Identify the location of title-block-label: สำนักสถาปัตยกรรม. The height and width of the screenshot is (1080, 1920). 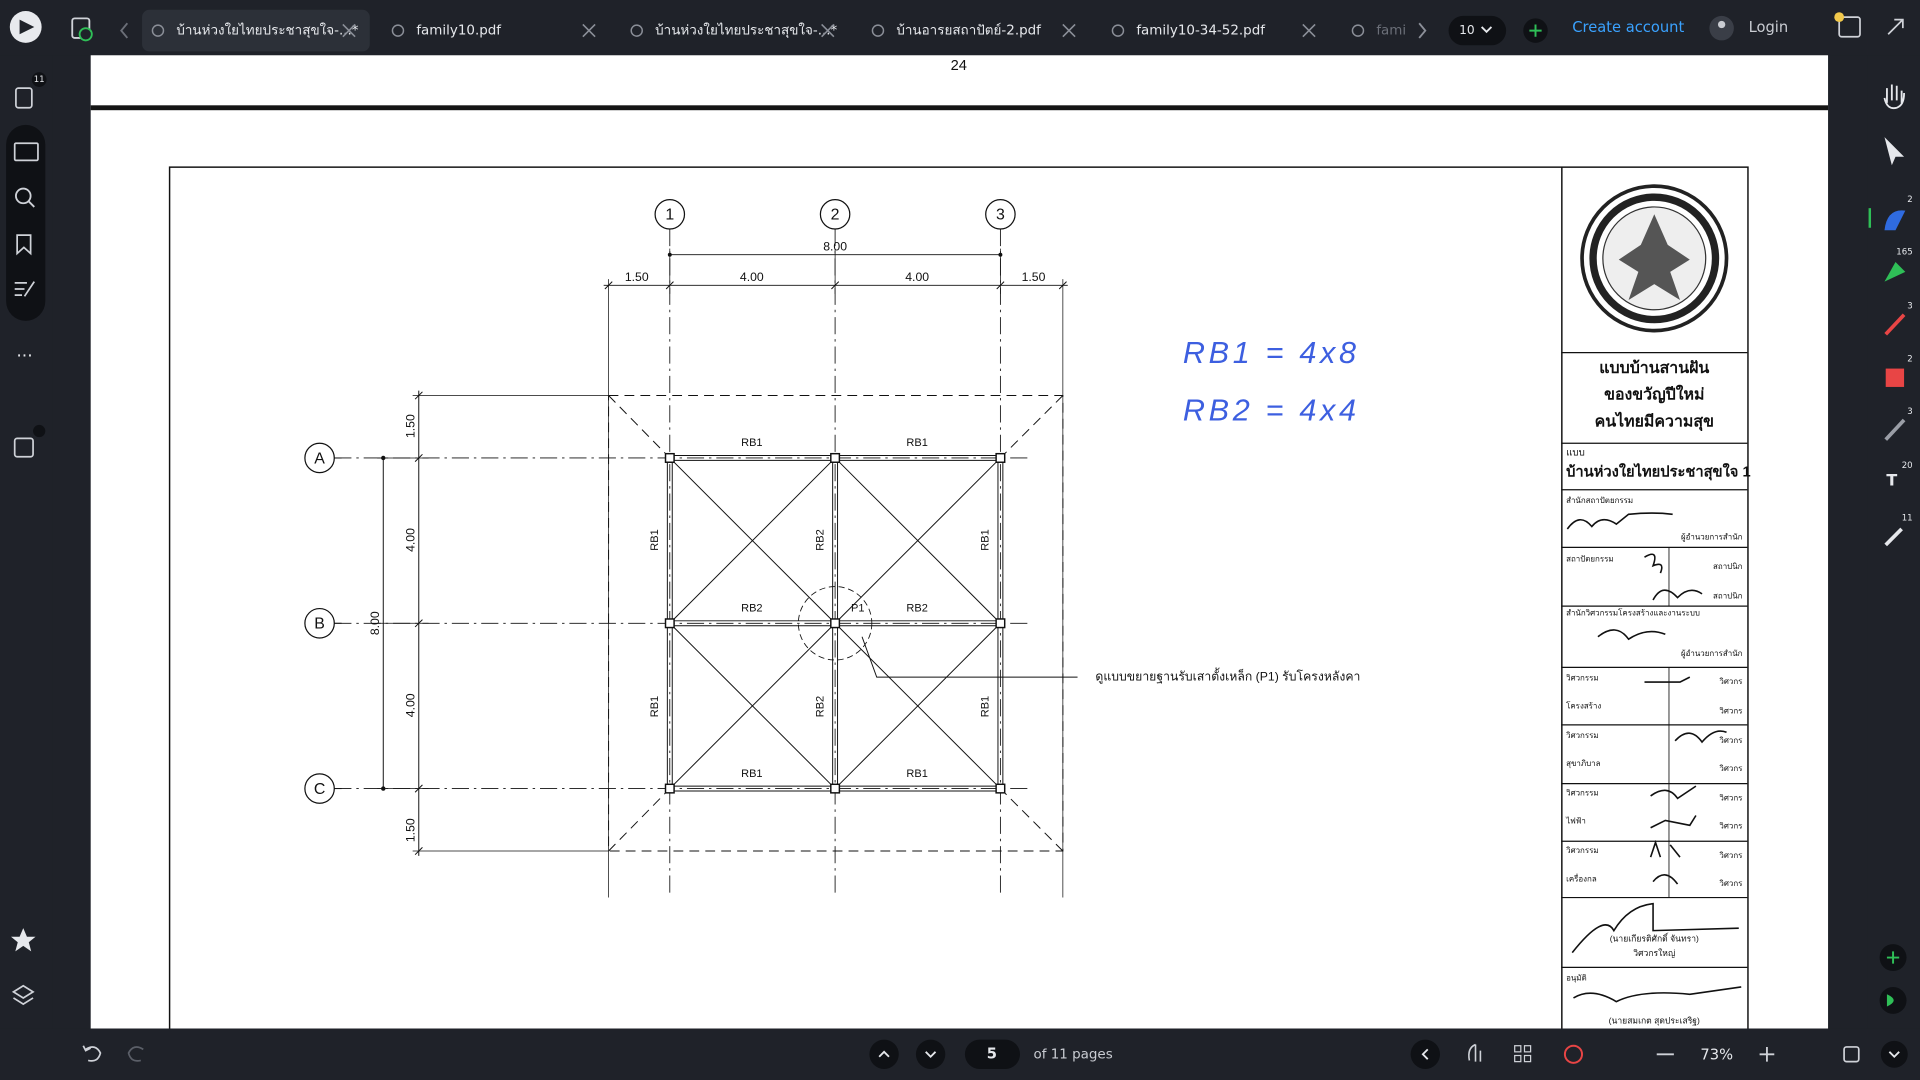
(1599, 500).